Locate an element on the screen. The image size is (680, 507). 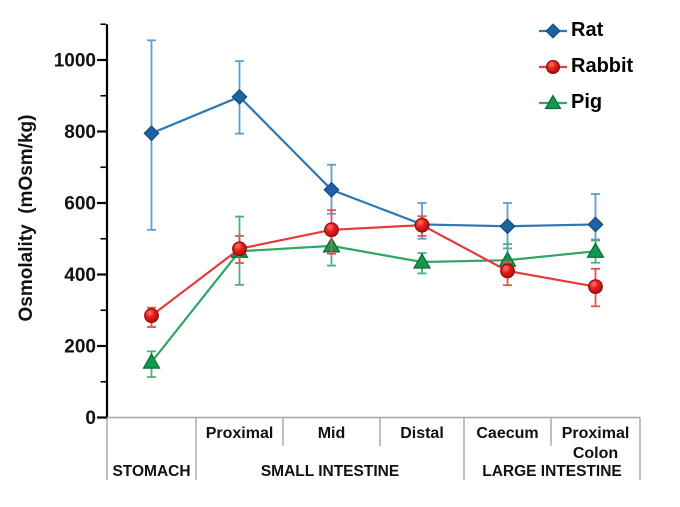
svg-text: STOMACH is located at coordinates (151, 471).